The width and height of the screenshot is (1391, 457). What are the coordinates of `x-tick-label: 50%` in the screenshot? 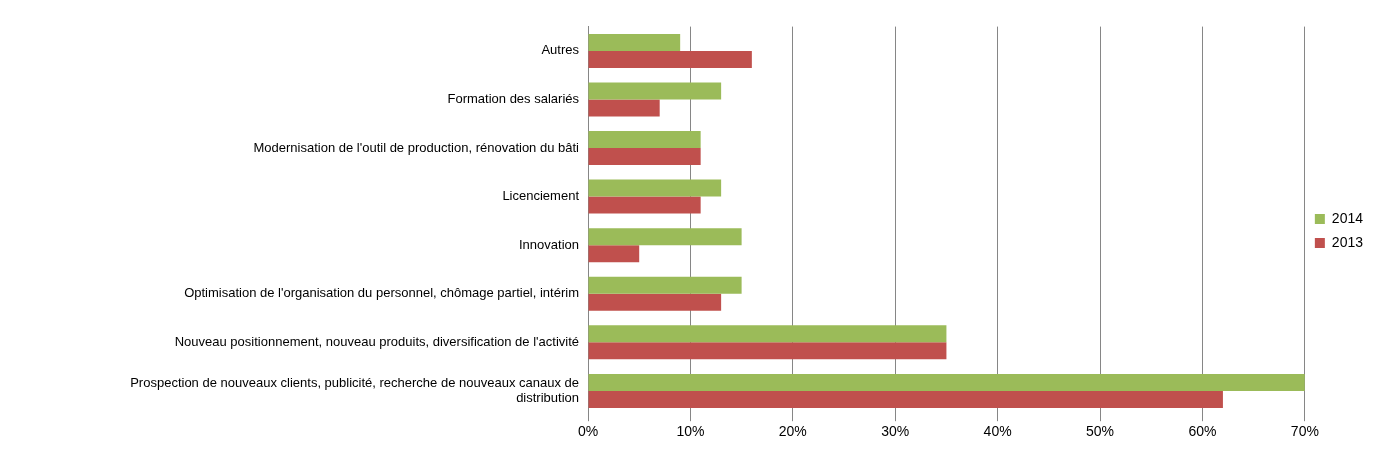 It's located at (1100, 431).